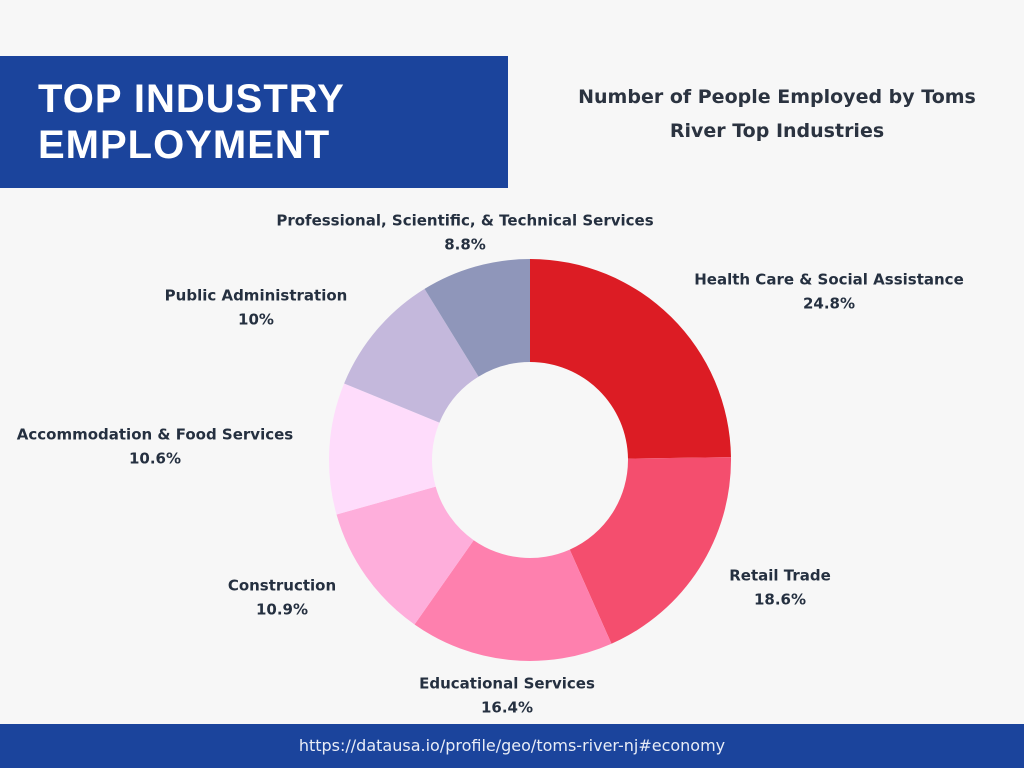 This screenshot has width=1024, height=768. What do you see at coordinates (155, 459) in the screenshot?
I see `slice-value-label: 10.6%` at bounding box center [155, 459].